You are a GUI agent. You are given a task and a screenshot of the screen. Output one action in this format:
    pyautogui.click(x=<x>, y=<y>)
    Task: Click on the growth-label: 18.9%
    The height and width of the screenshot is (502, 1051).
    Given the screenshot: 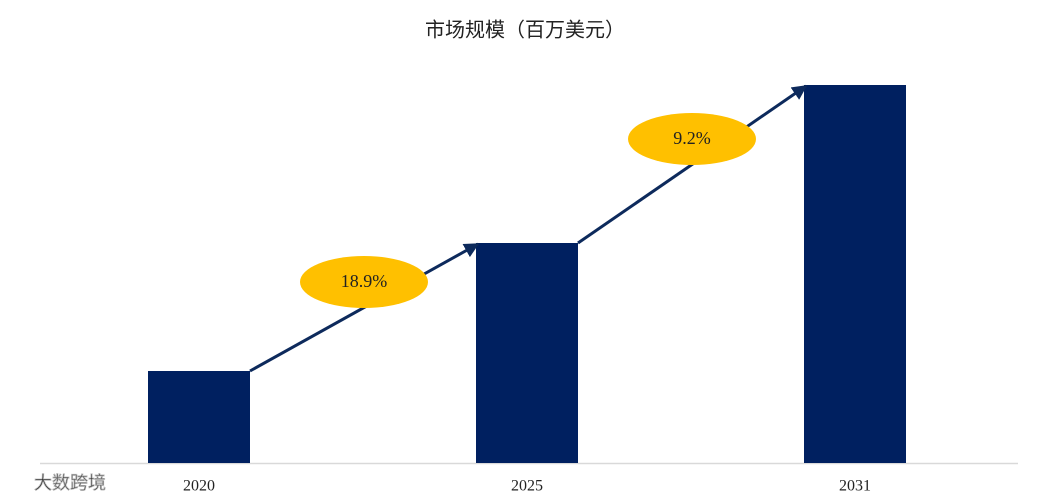 What is the action you would take?
    pyautogui.click(x=364, y=281)
    